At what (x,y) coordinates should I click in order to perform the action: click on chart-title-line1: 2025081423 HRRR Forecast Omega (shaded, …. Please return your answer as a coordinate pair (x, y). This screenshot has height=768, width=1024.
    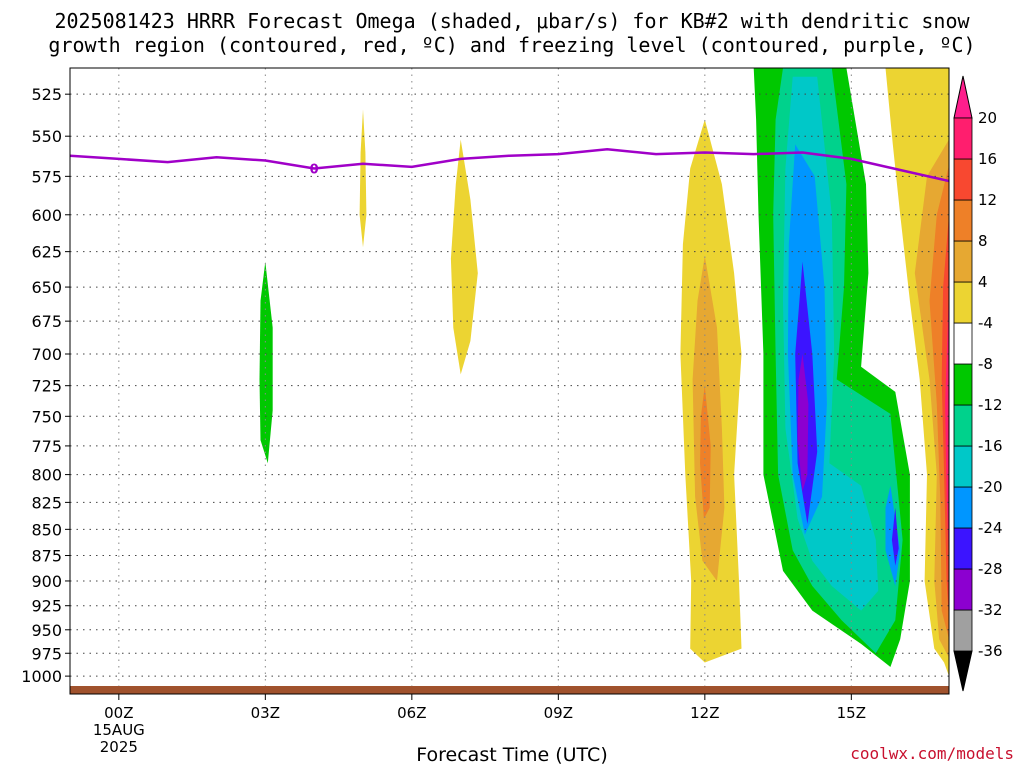
    Looking at the image, I should click on (512, 21).